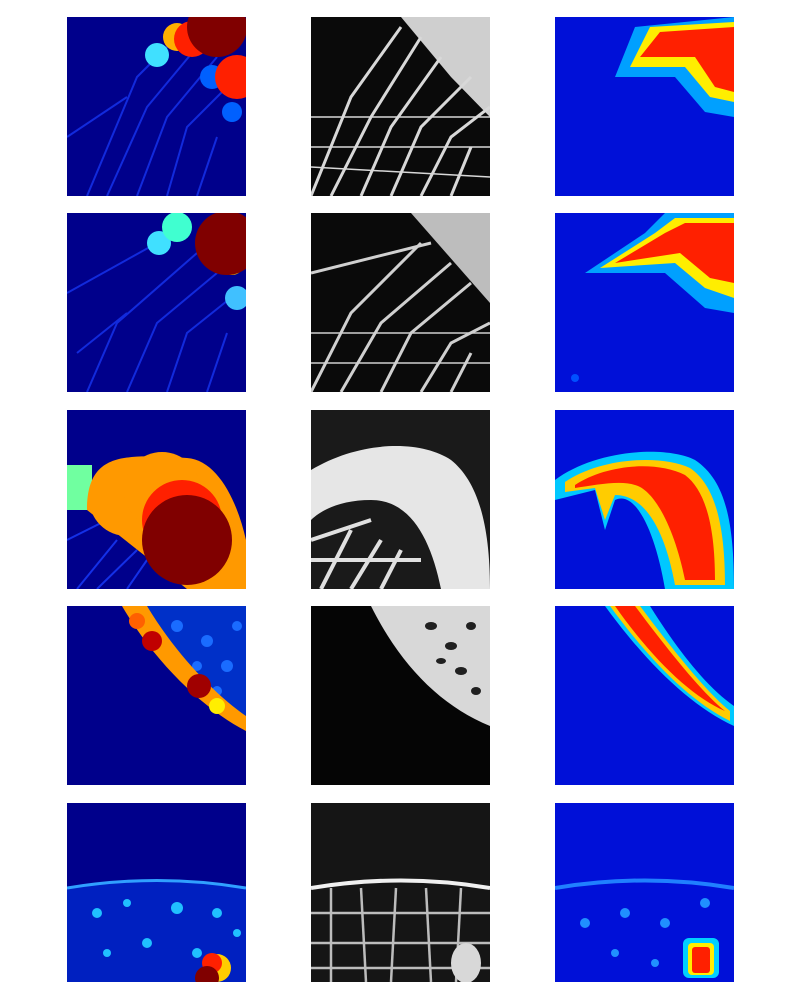 The height and width of the screenshot is (1000, 800). I want to click on tile-r4-overlay, so click(156, 695).